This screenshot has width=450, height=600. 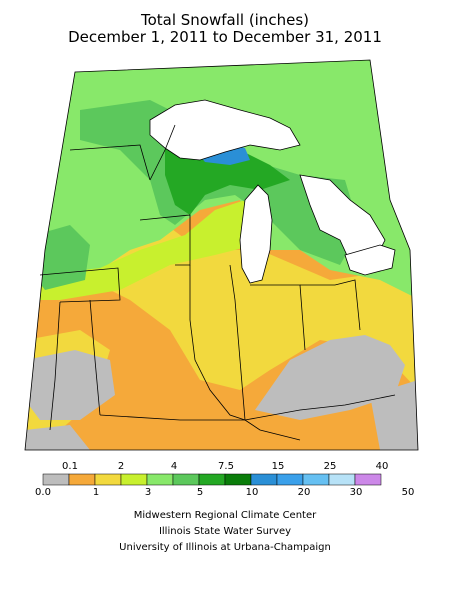 What do you see at coordinates (330, 466) in the screenshot?
I see `legend-label-25: 25` at bounding box center [330, 466].